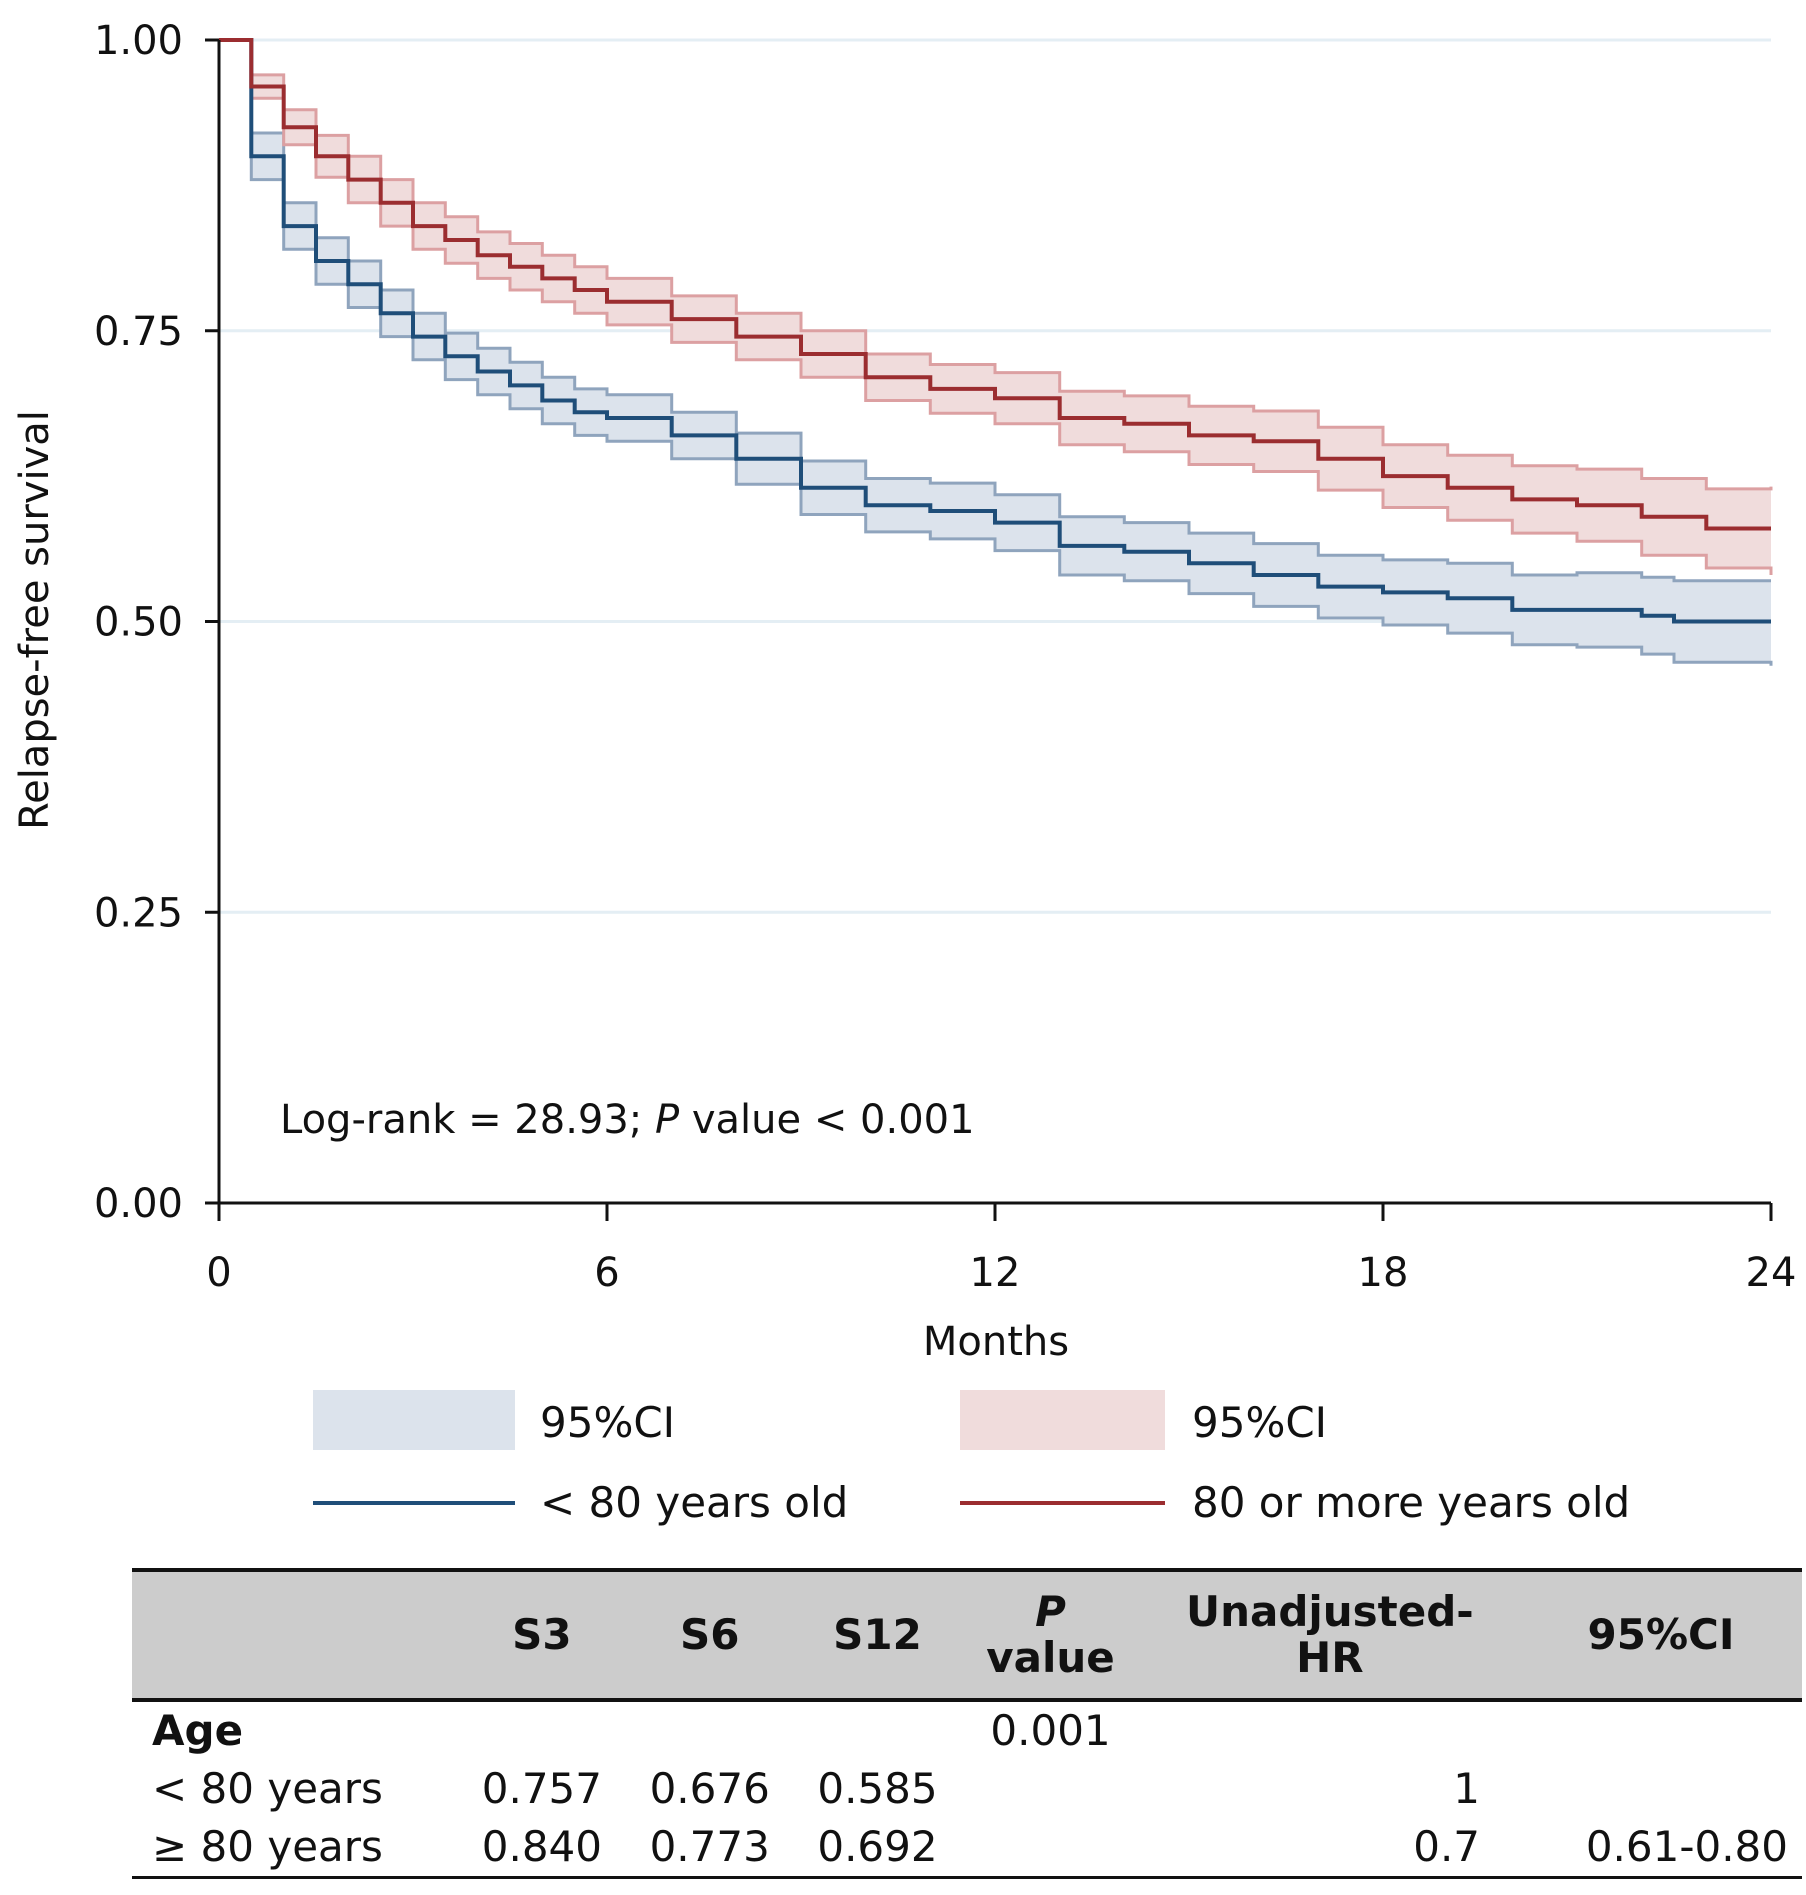 The width and height of the screenshot is (1806, 1895). I want to click on cell-hr: 1, so click(1467, 1788).